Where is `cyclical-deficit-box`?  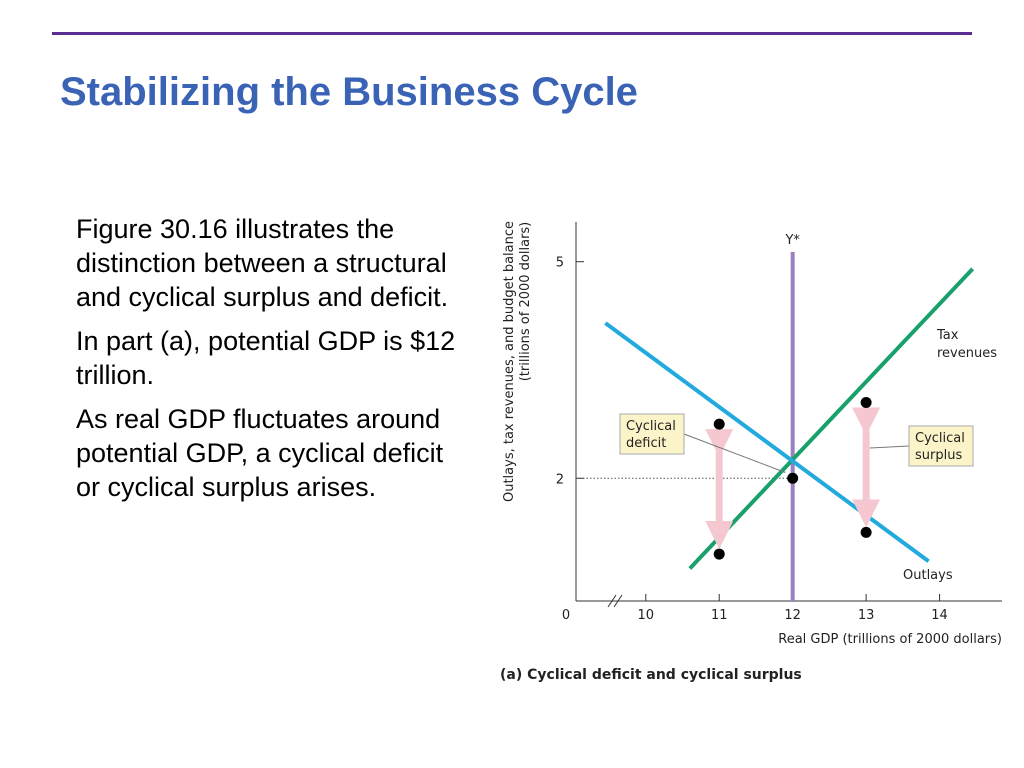 cyclical-deficit-box is located at coordinates (652, 434).